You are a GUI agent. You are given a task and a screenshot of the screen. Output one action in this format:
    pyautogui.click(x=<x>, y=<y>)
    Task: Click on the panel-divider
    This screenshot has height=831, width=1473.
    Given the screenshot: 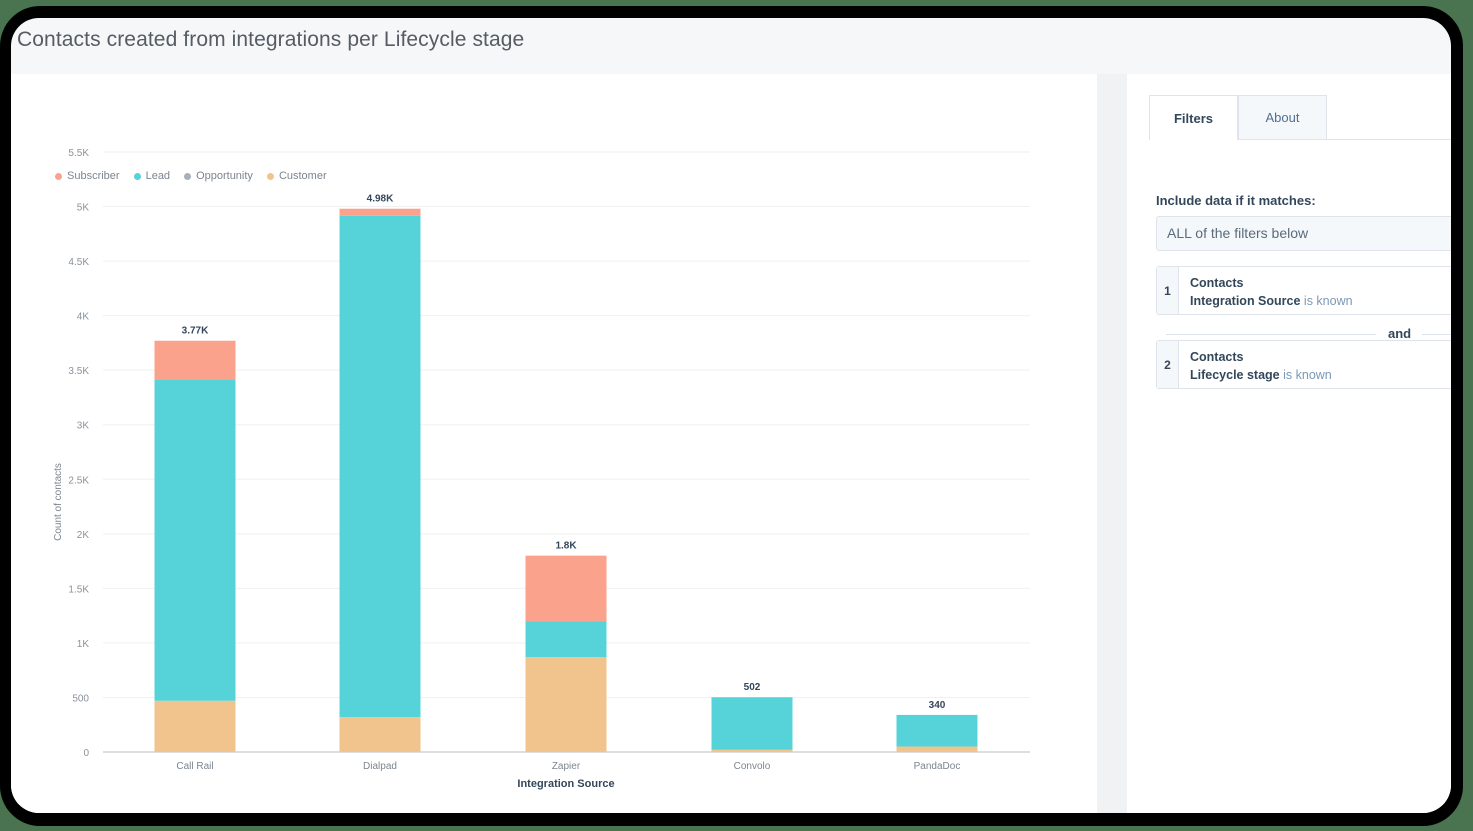 What is the action you would take?
    pyautogui.click(x=1112, y=443)
    